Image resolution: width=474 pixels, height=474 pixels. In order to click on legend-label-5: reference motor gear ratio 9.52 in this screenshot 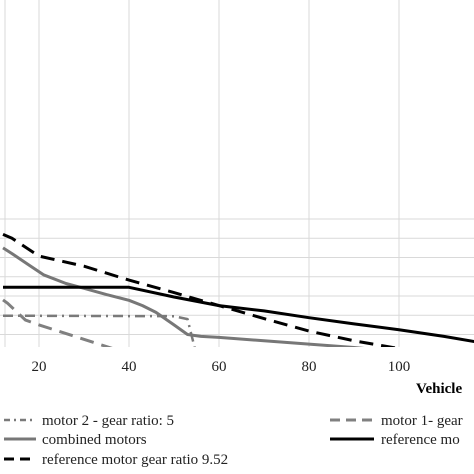, I will do `click(135, 460)`.